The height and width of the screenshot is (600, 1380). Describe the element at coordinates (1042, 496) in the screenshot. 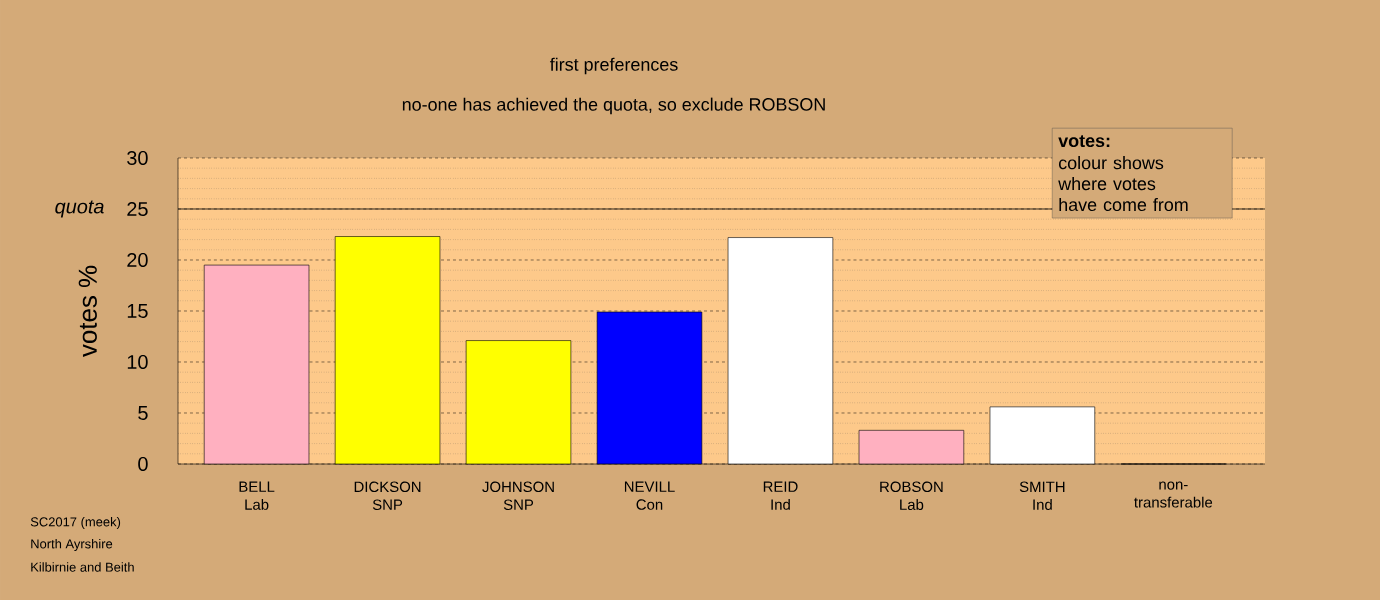

I see `x-tick-label: SMITH Ind` at that location.